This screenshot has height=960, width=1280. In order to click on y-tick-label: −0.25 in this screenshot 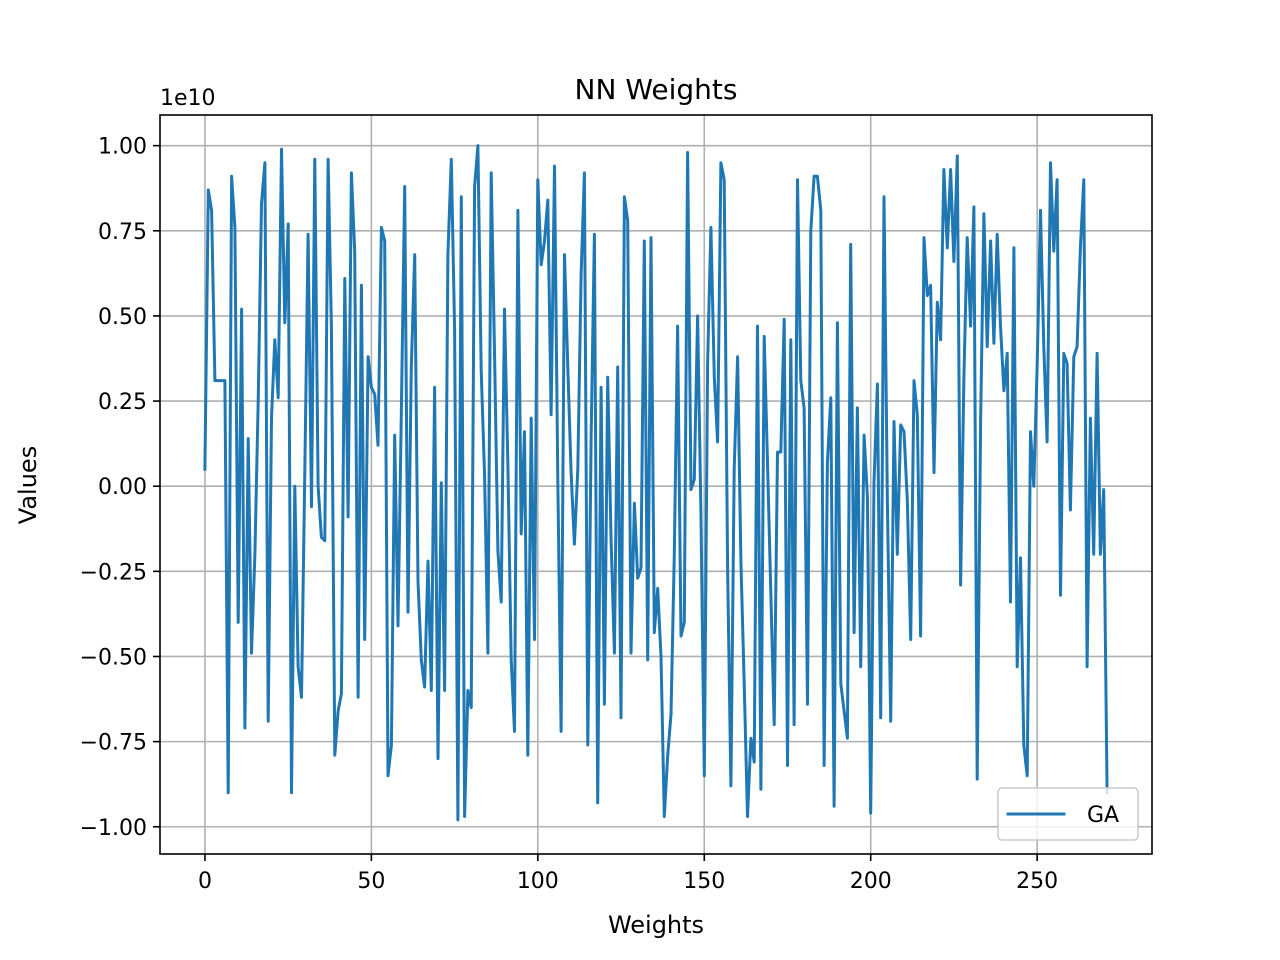, I will do `click(113, 572)`.